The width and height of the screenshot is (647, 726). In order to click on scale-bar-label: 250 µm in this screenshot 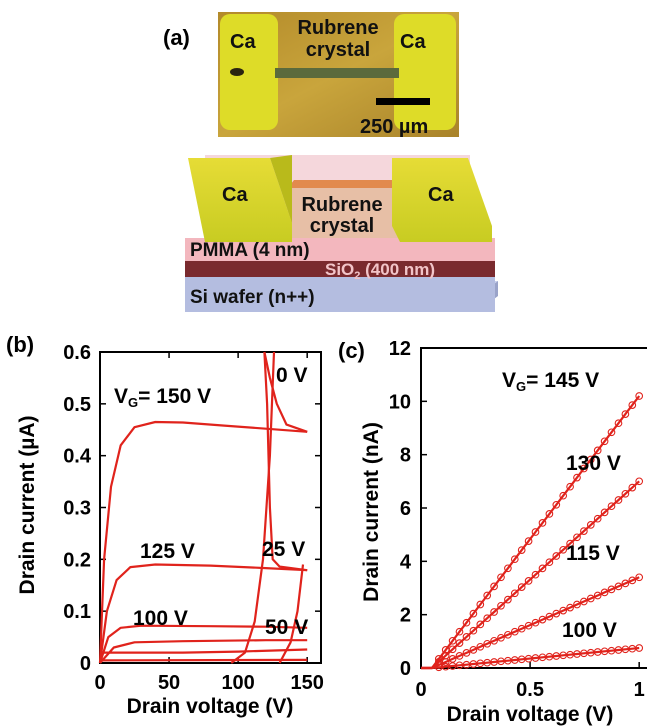, I will do `click(394, 127)`.